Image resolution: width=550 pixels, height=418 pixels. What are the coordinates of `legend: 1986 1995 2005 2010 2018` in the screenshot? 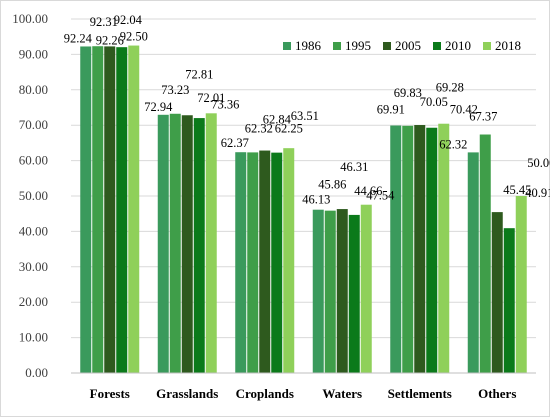 It's located at (402, 45).